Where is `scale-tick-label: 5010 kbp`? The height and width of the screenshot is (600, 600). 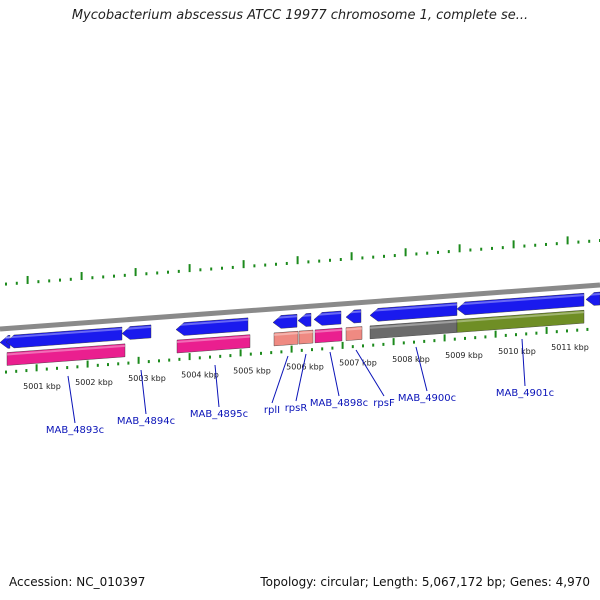 scale-tick-label: 5010 kbp is located at coordinates (517, 351).